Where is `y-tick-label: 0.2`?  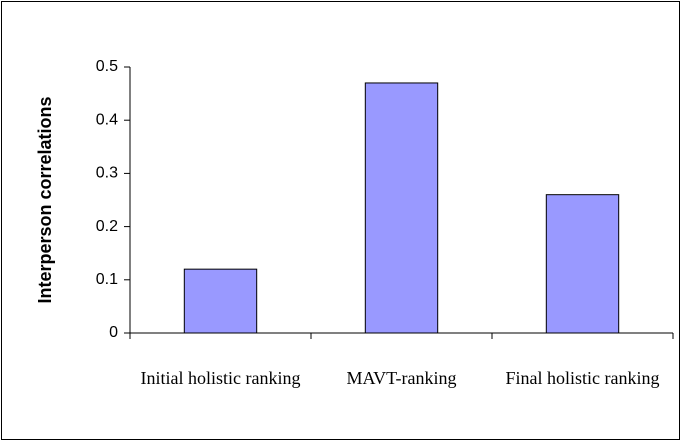
y-tick-label: 0.2 is located at coordinates (107, 226).